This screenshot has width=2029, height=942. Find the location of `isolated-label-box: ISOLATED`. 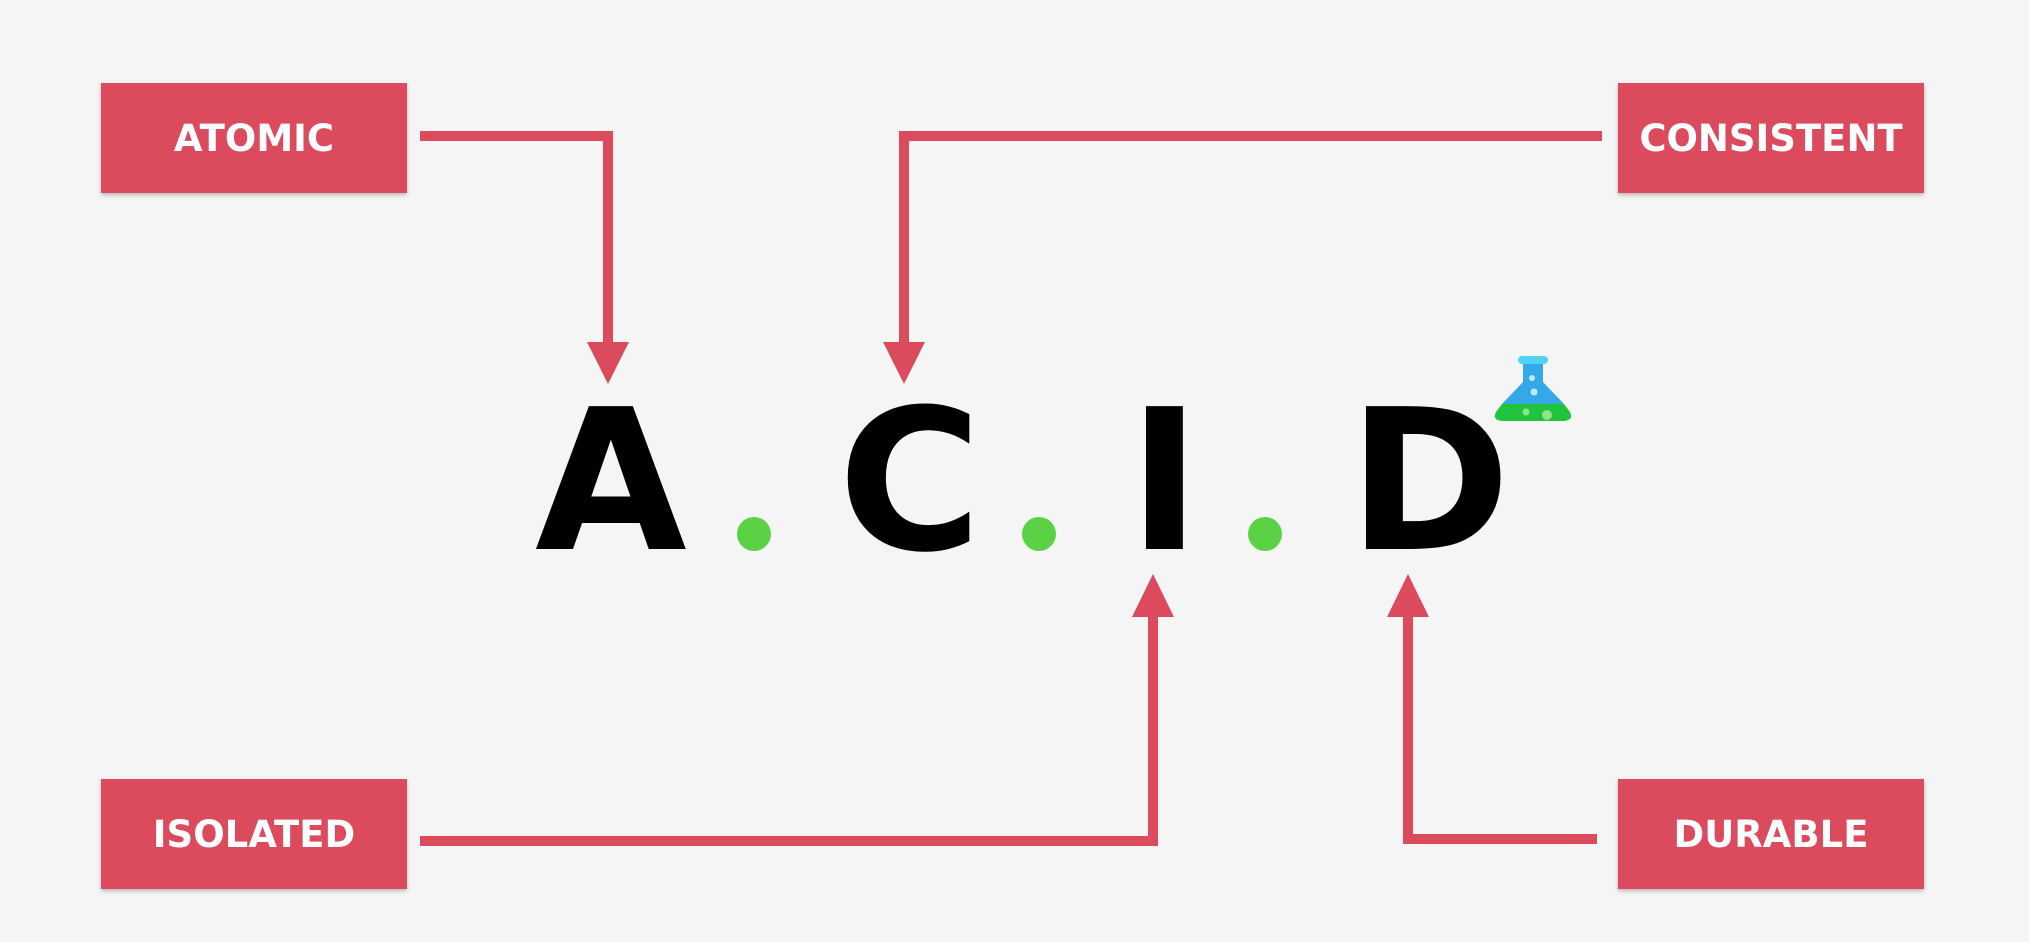

isolated-label-box: ISOLATED is located at coordinates (254, 834).